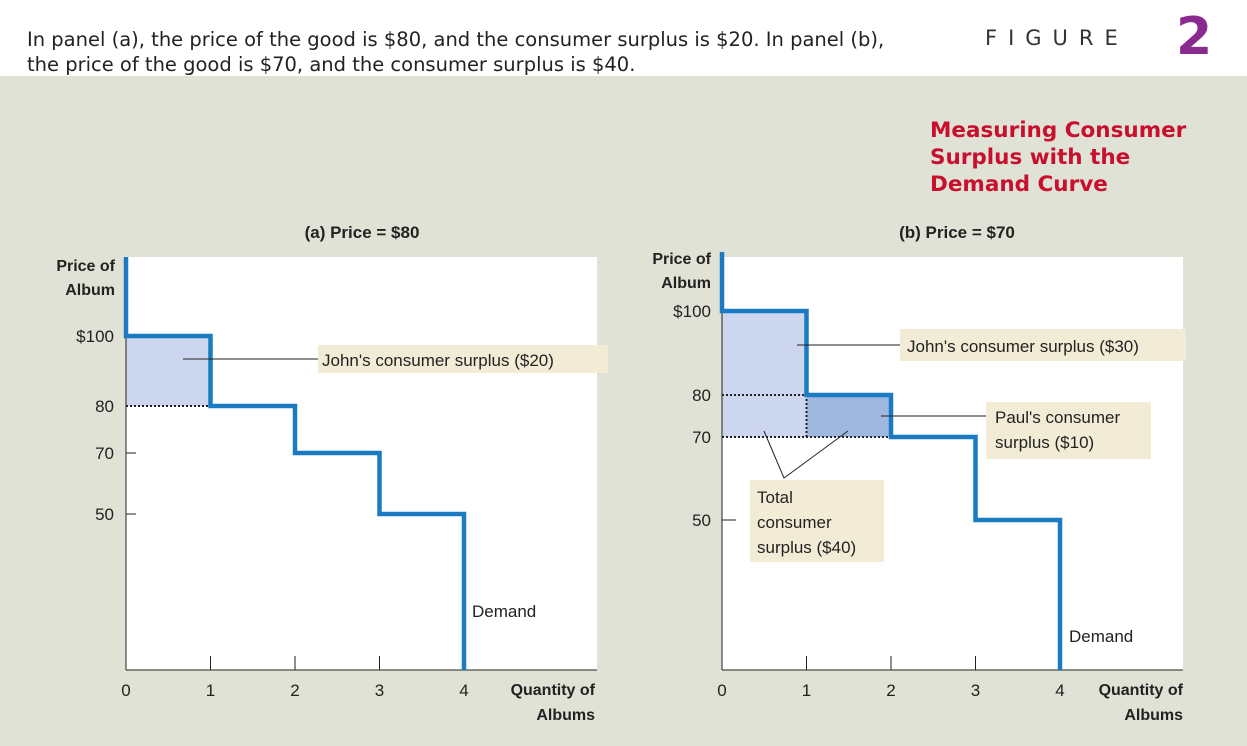 The height and width of the screenshot is (746, 1247). Describe the element at coordinates (1068, 430) in the screenshot. I see `label-box-paul-surplus` at that location.